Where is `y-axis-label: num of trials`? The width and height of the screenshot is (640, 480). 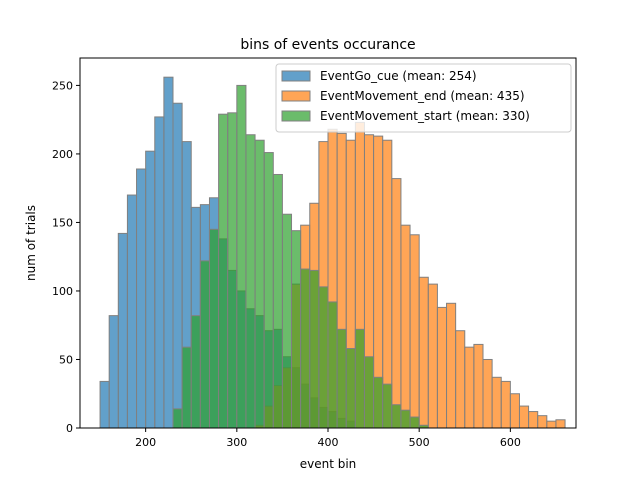
y-axis-label: num of trials is located at coordinates (31, 243).